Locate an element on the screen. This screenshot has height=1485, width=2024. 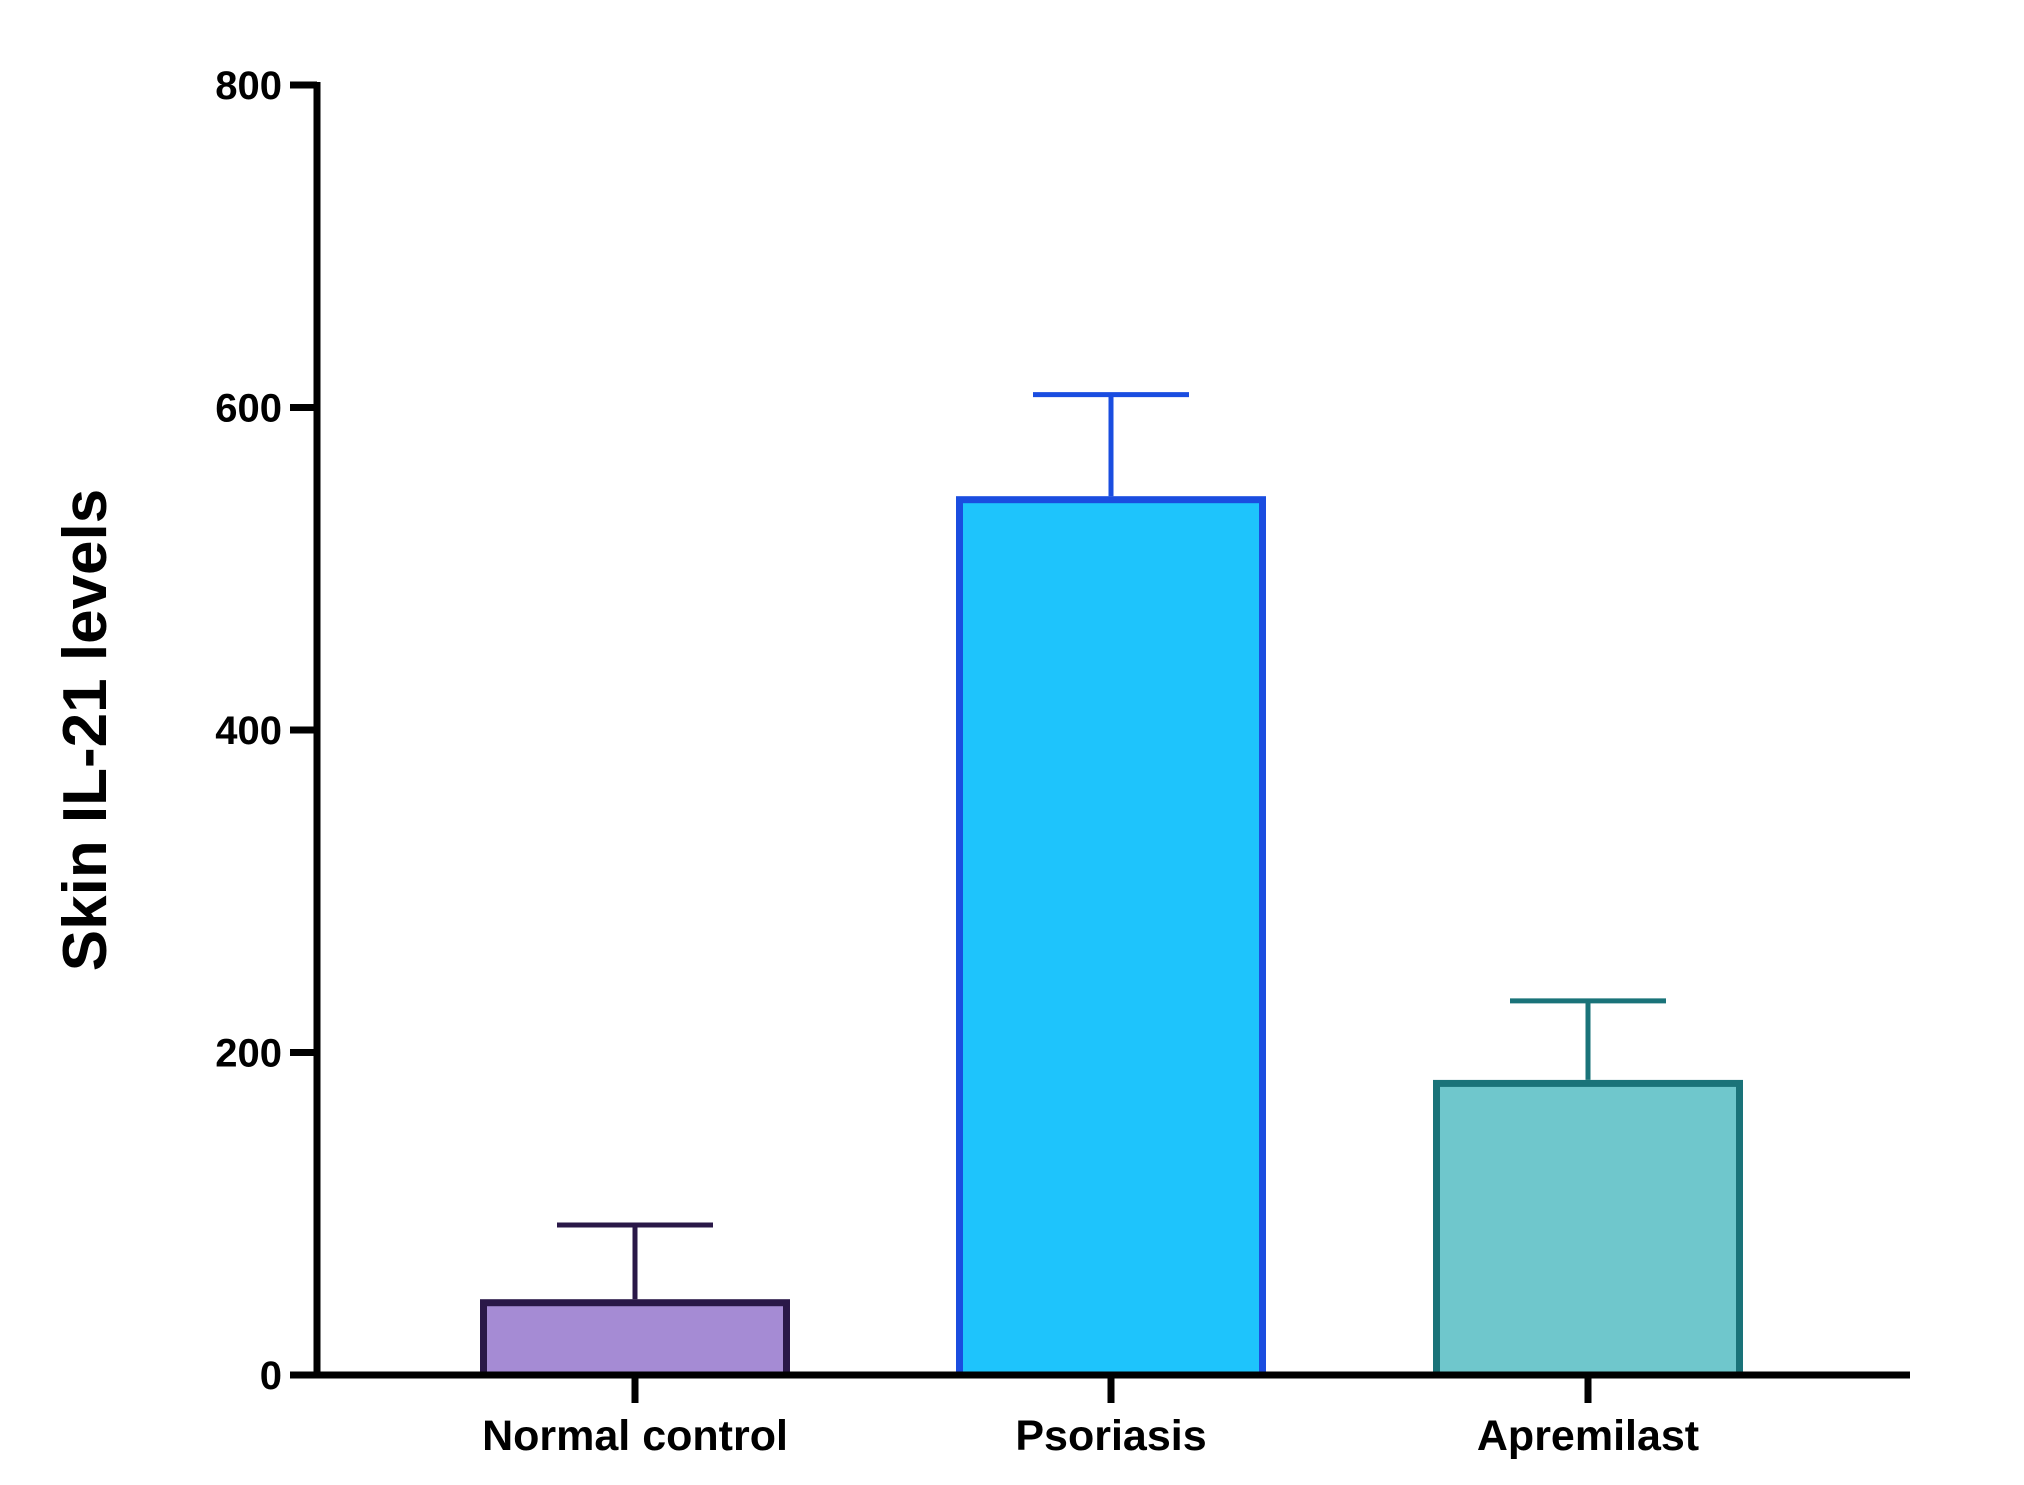
y-tick-label-0: 0 is located at coordinates (271, 1376).